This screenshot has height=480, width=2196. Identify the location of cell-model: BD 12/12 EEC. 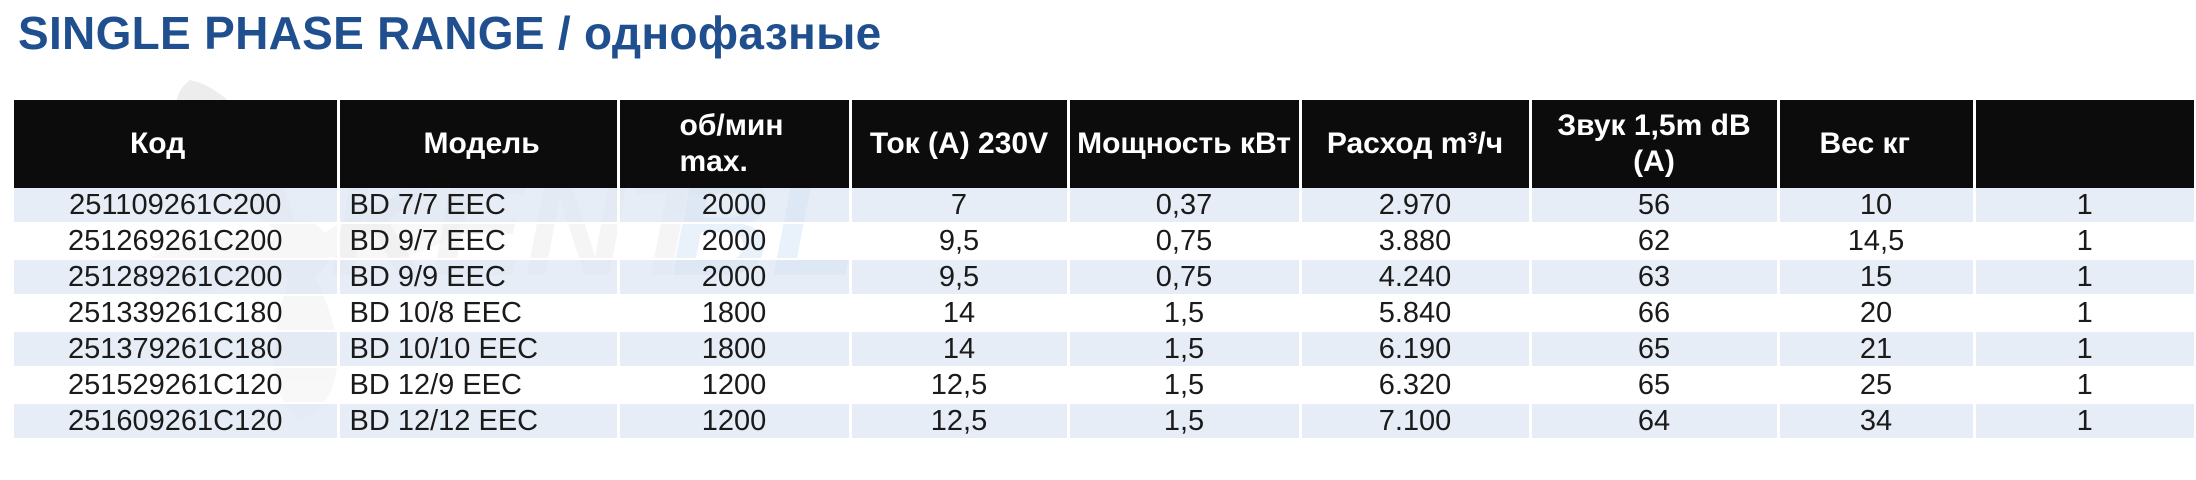
(477, 421).